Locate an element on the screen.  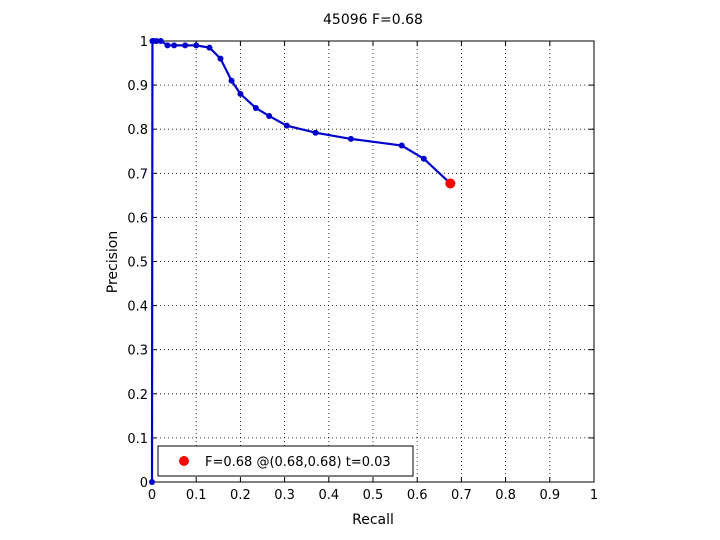
y-tick-label: 0.5 is located at coordinates (137, 263).